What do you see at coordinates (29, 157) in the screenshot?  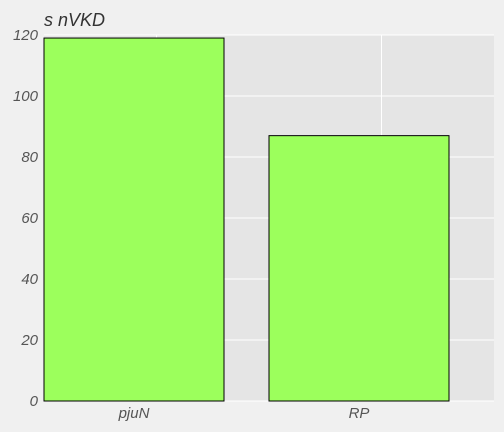 I see `y-tick-label: 80` at bounding box center [29, 157].